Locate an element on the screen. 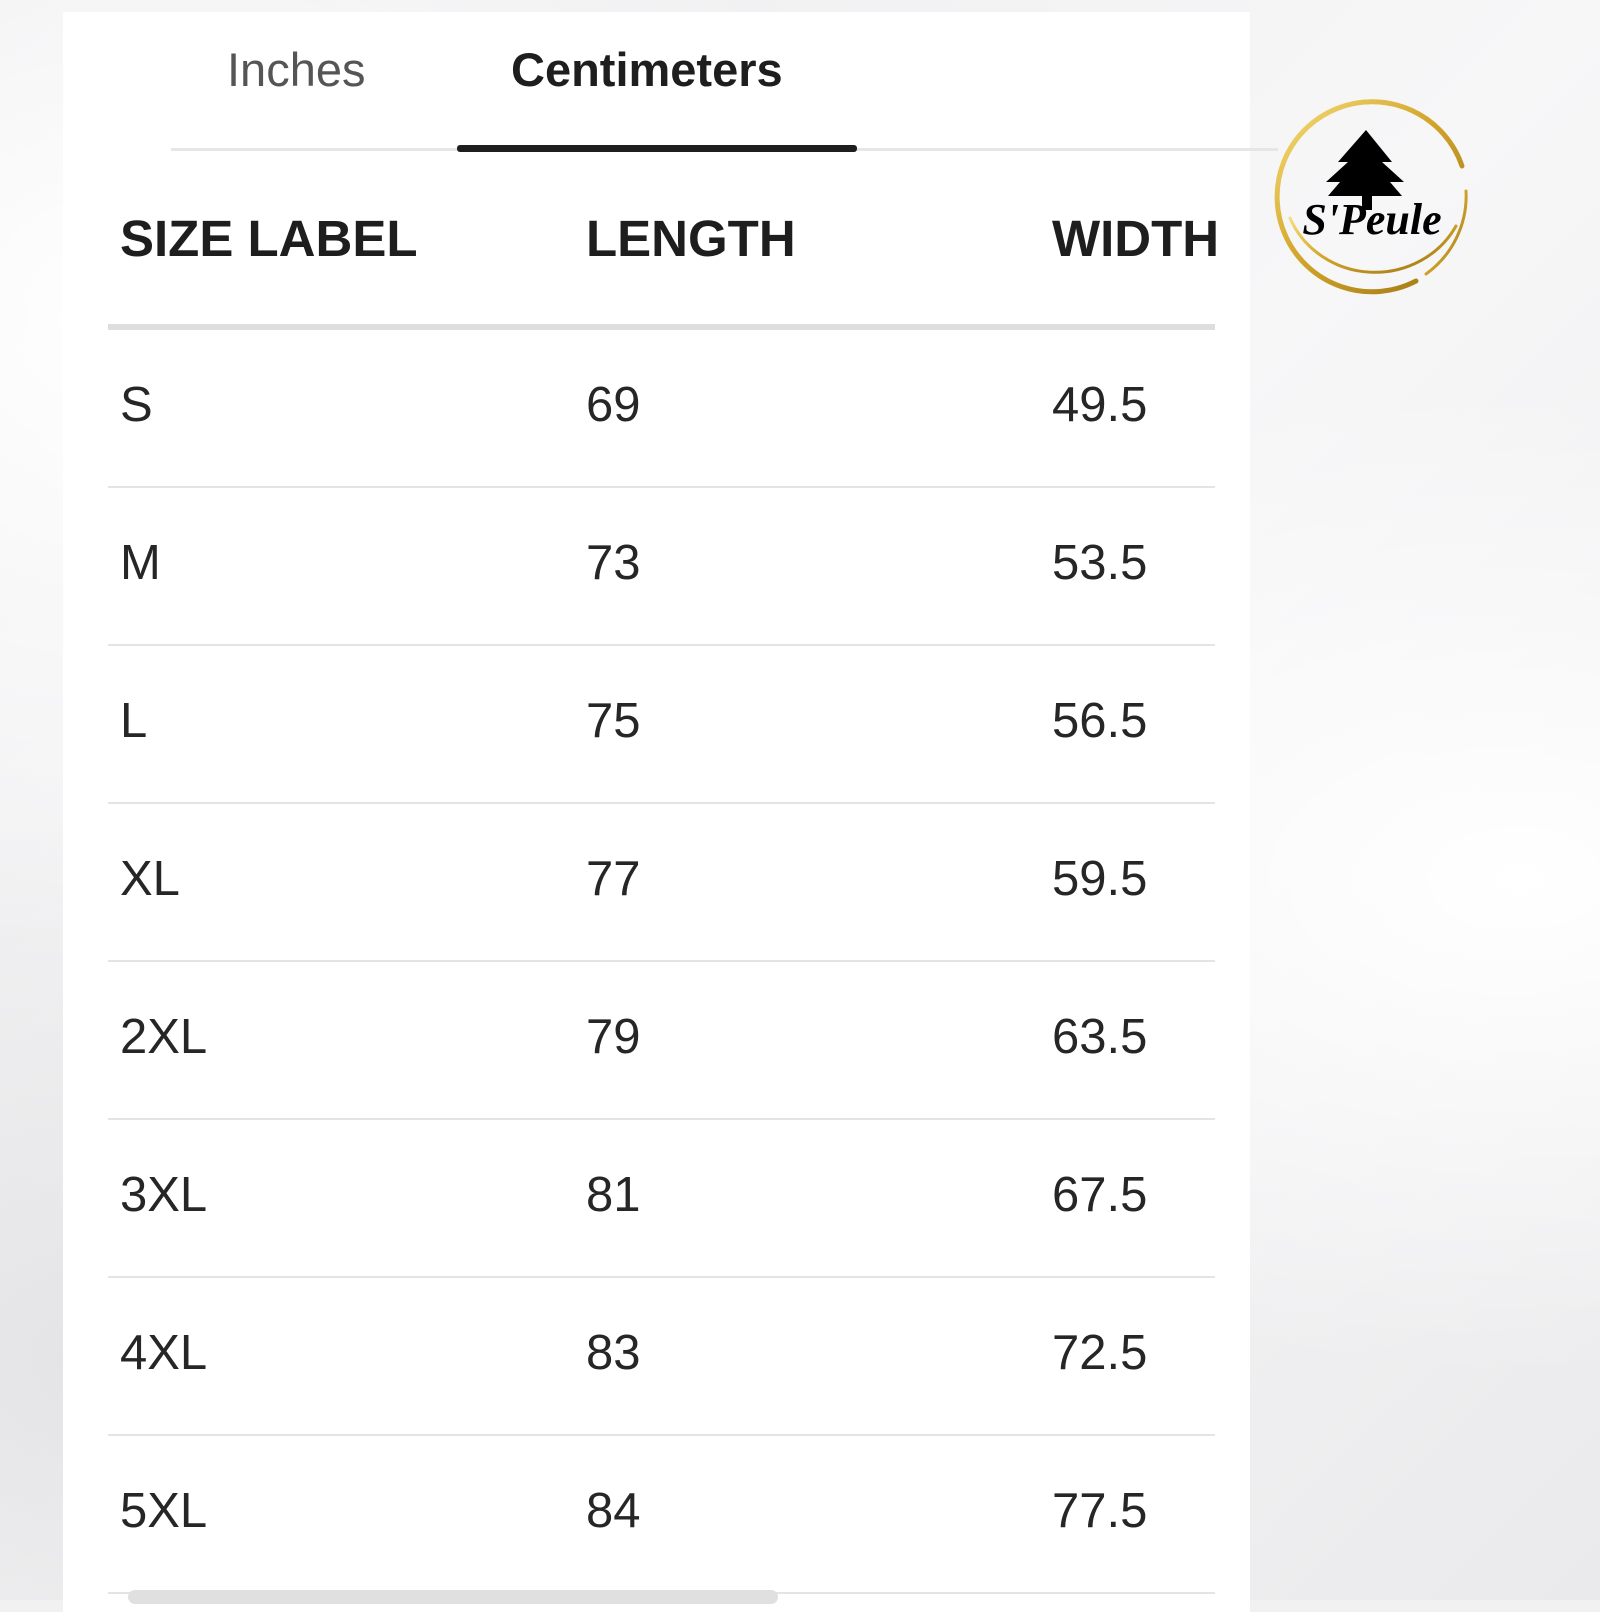 This screenshot has height=1612, width=1600. header-size-label: SIZE LABEL is located at coordinates (269, 238).